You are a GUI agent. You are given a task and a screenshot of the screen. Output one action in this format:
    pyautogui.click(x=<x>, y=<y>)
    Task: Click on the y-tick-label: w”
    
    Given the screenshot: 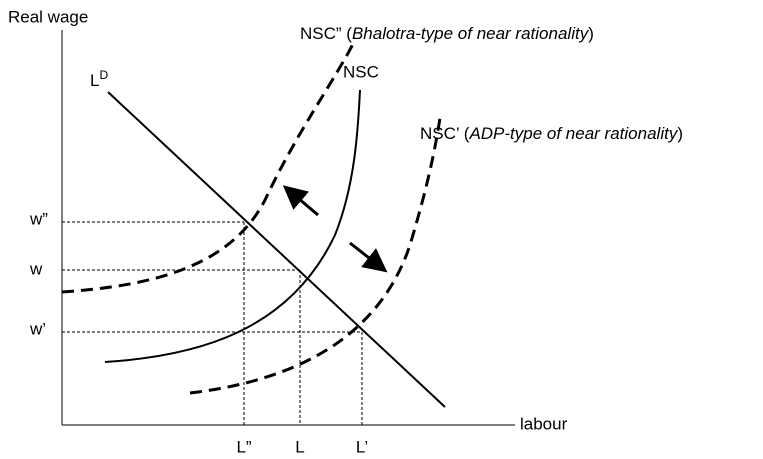 What is the action you would take?
    pyautogui.click(x=38, y=218)
    